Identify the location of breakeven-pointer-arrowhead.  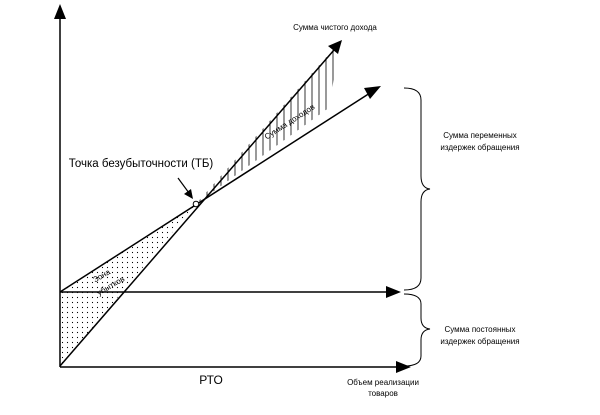
(188, 194).